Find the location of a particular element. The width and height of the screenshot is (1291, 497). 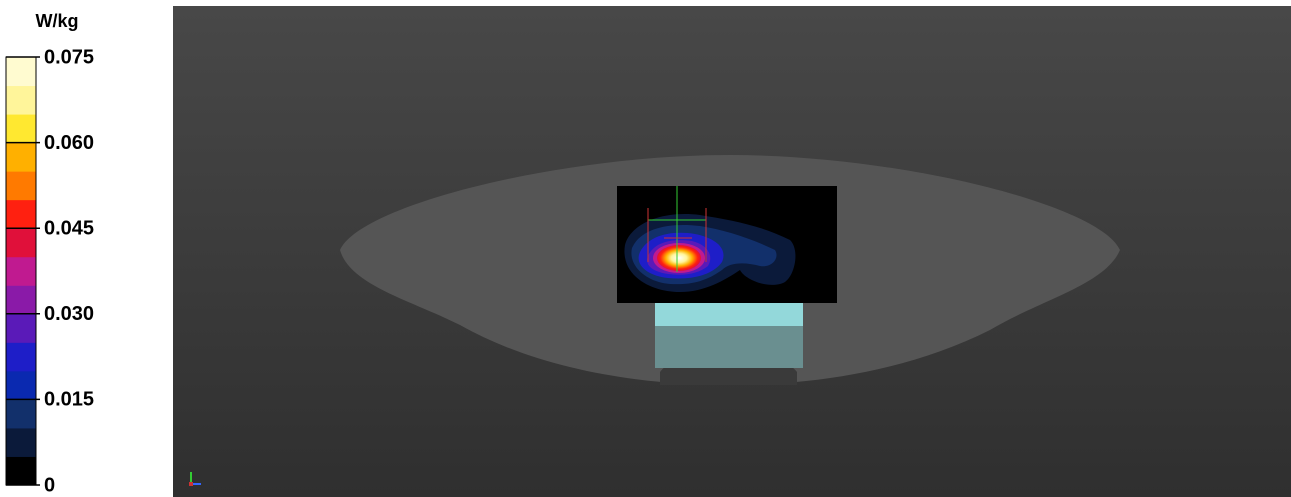

device-upper is located at coordinates (729, 314).